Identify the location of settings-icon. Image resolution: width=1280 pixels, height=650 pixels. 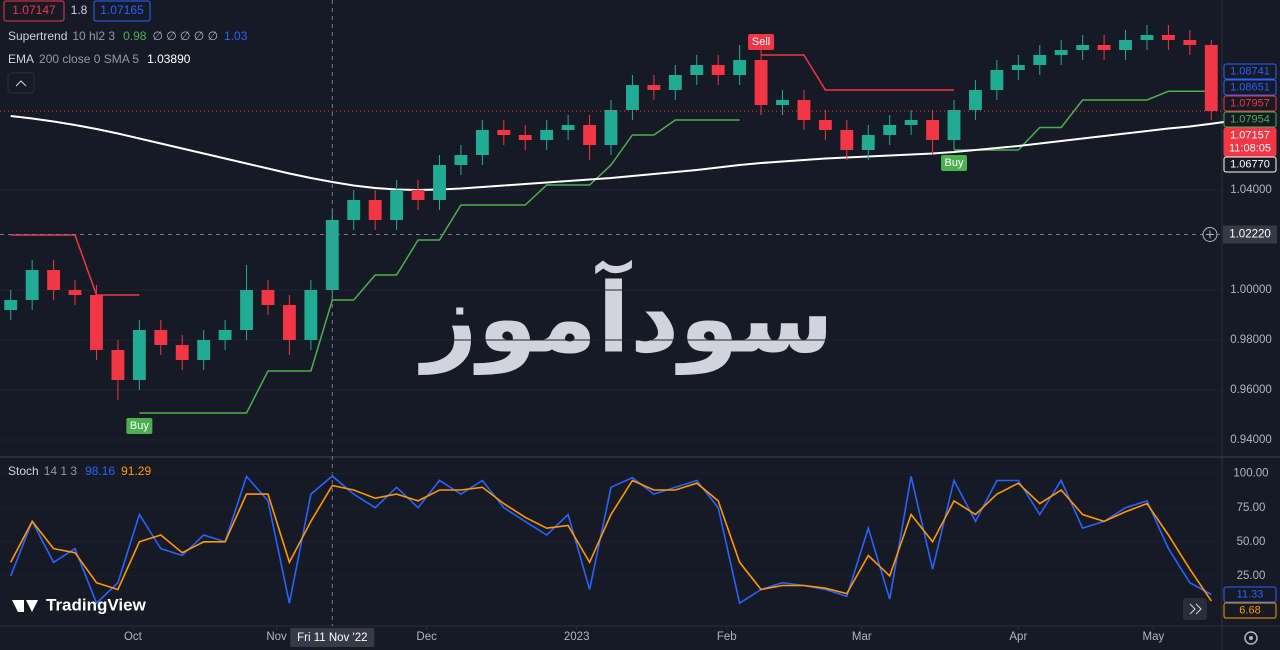
(1251, 638).